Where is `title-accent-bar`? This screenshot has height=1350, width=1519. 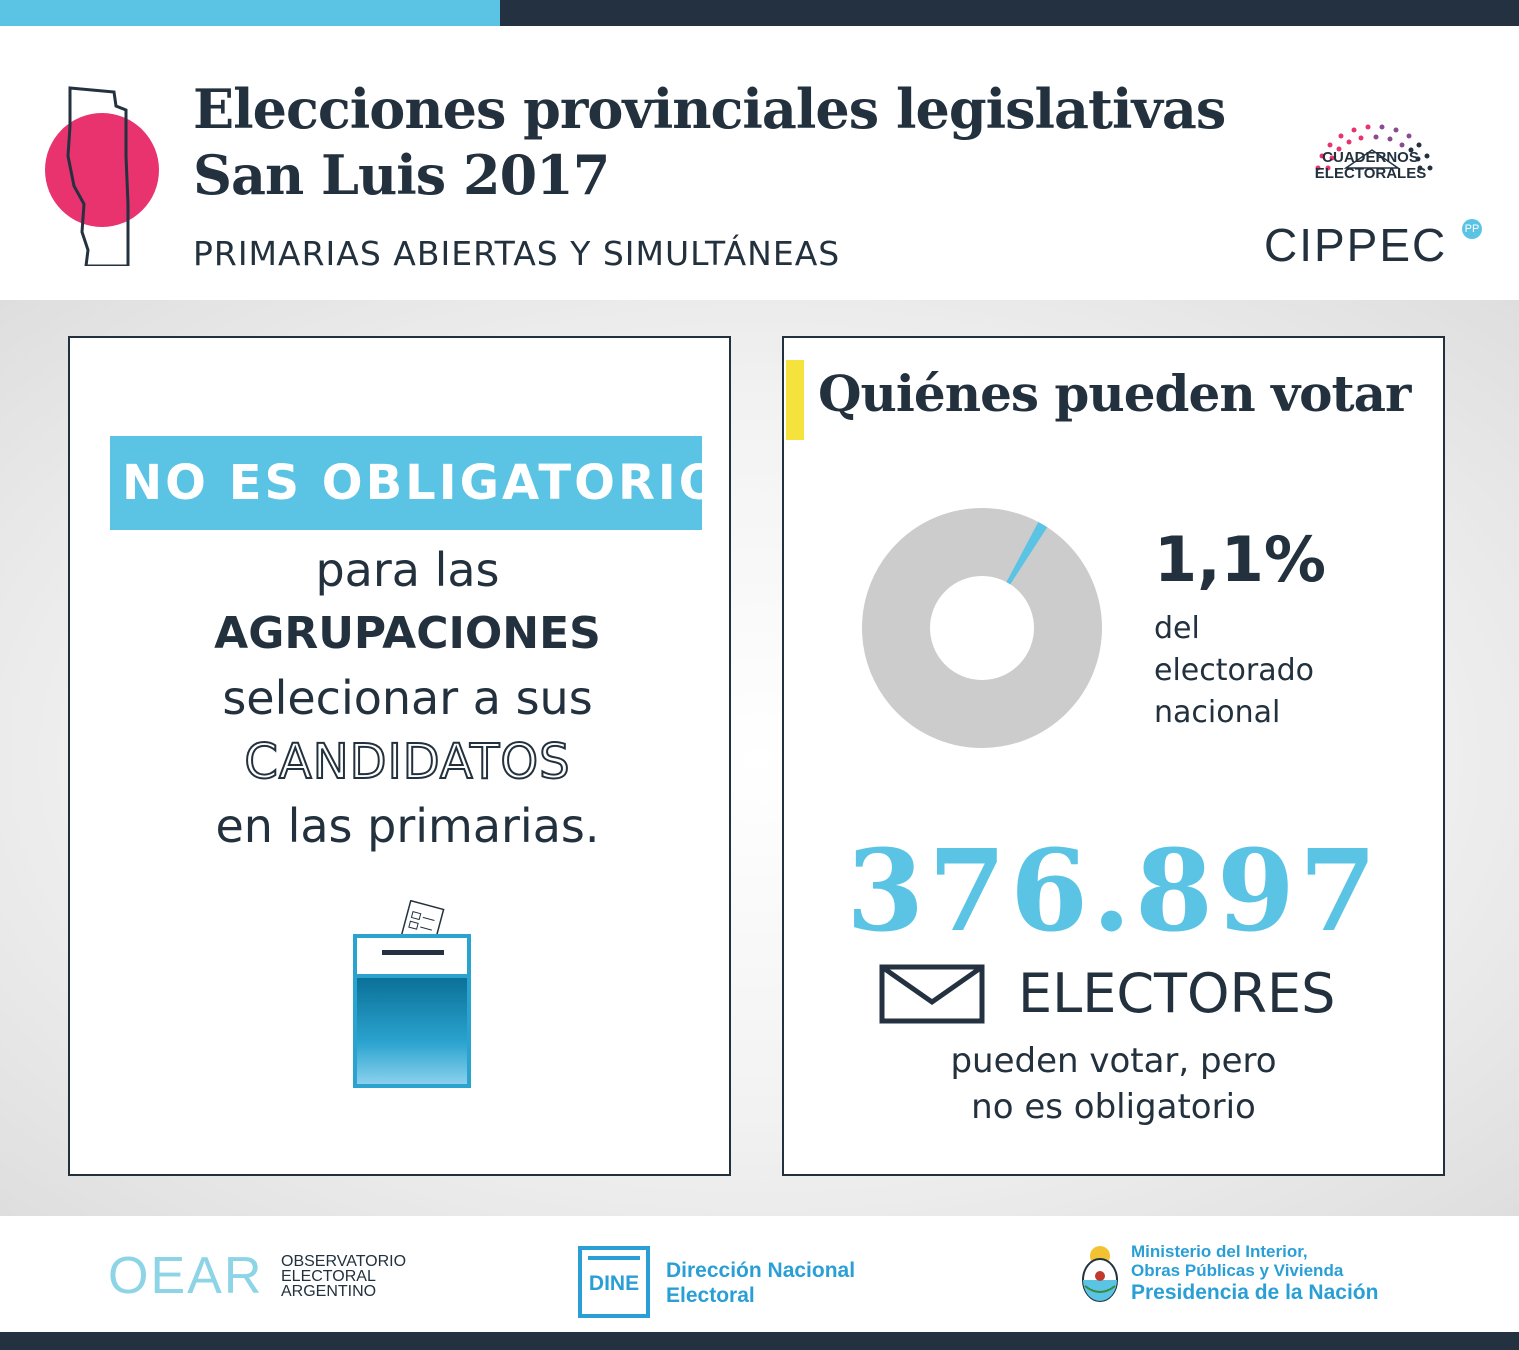
title-accent-bar is located at coordinates (795, 400).